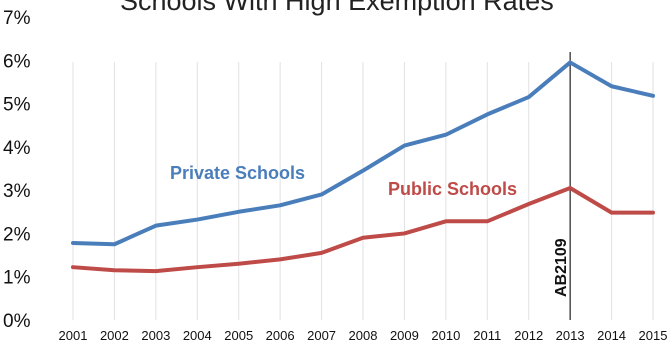  Describe the element at coordinates (17, 148) in the screenshot. I see `y-tick-label: 4%` at that location.